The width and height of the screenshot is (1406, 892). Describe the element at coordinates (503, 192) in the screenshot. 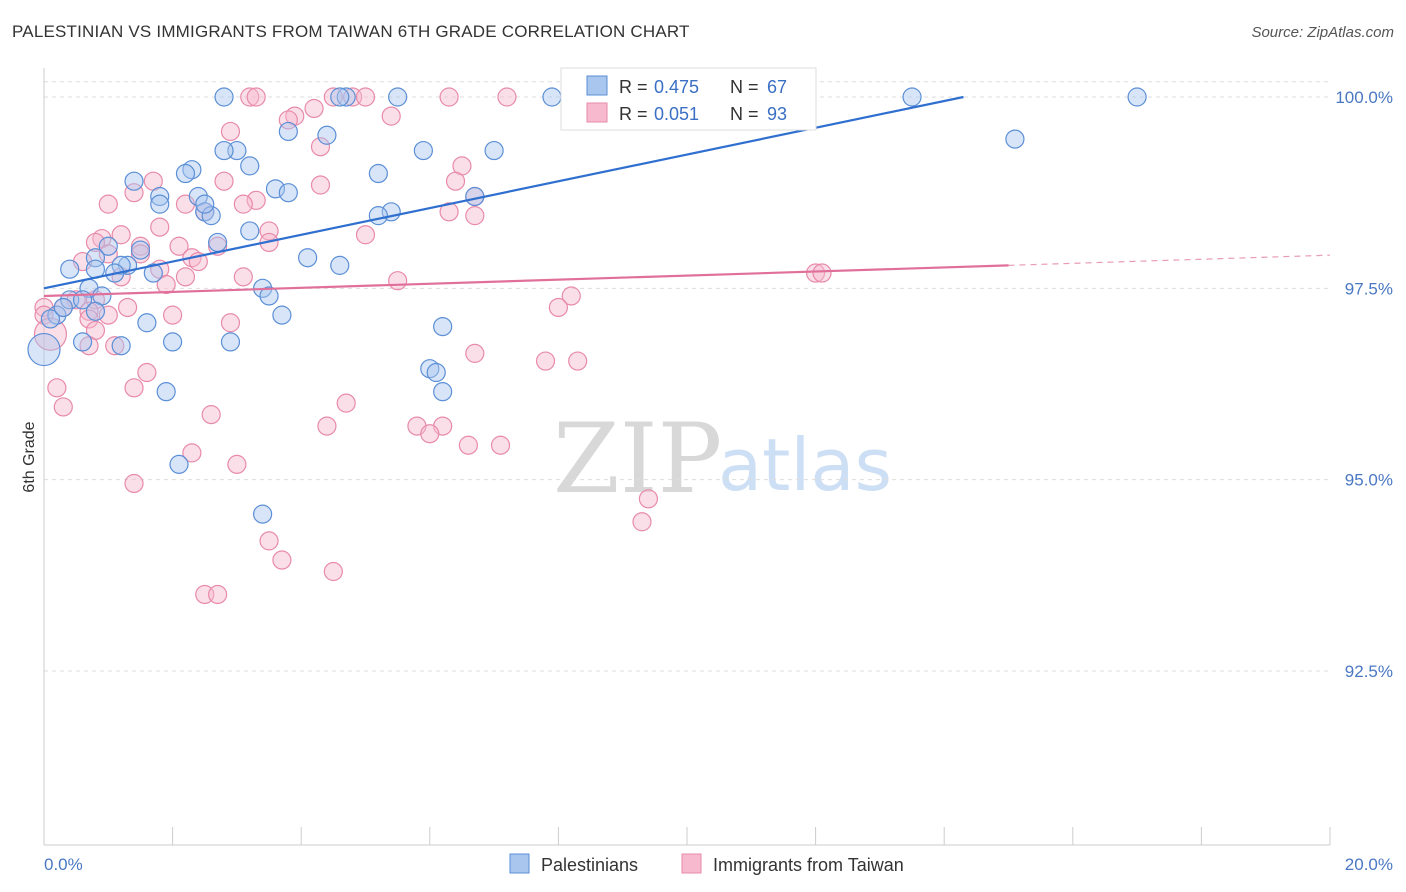

I see `trend-line-palestinians` at that location.